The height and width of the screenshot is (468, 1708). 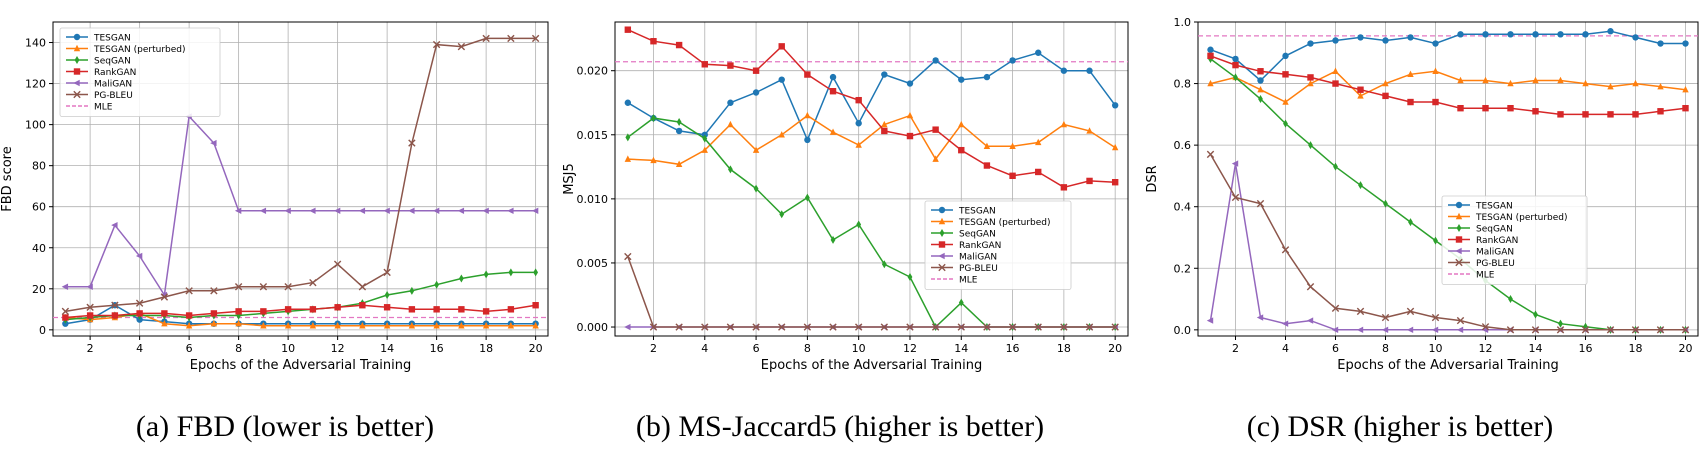 What do you see at coordinates (653, 348) in the screenshot?
I see `x-tick-label: 2` at bounding box center [653, 348].